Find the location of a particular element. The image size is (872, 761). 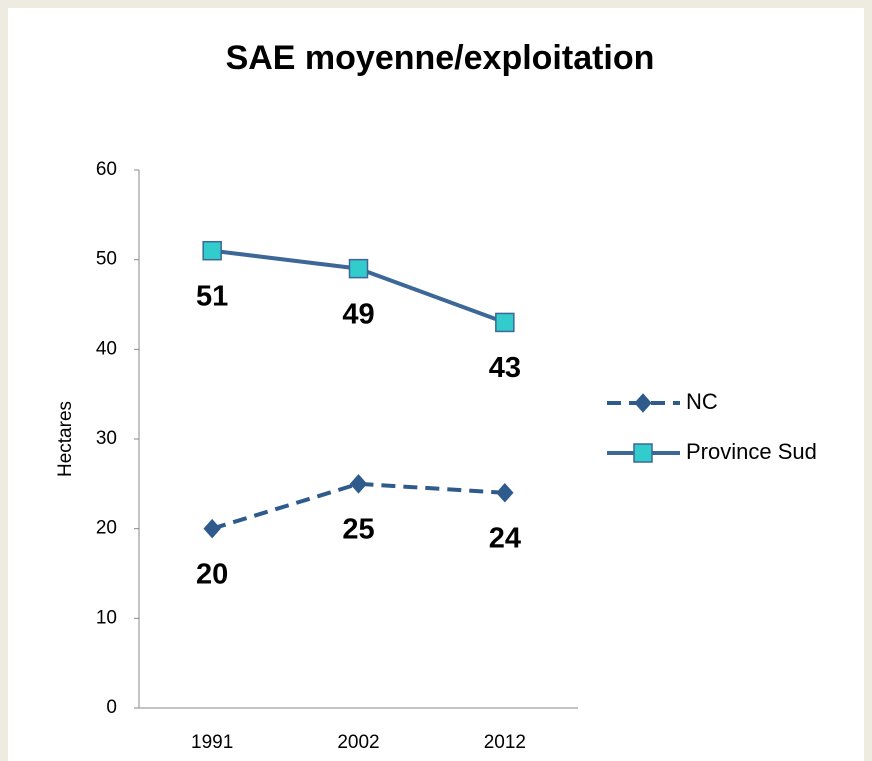

chart-title: SAE moyenne/exploitation is located at coordinates (440, 58).